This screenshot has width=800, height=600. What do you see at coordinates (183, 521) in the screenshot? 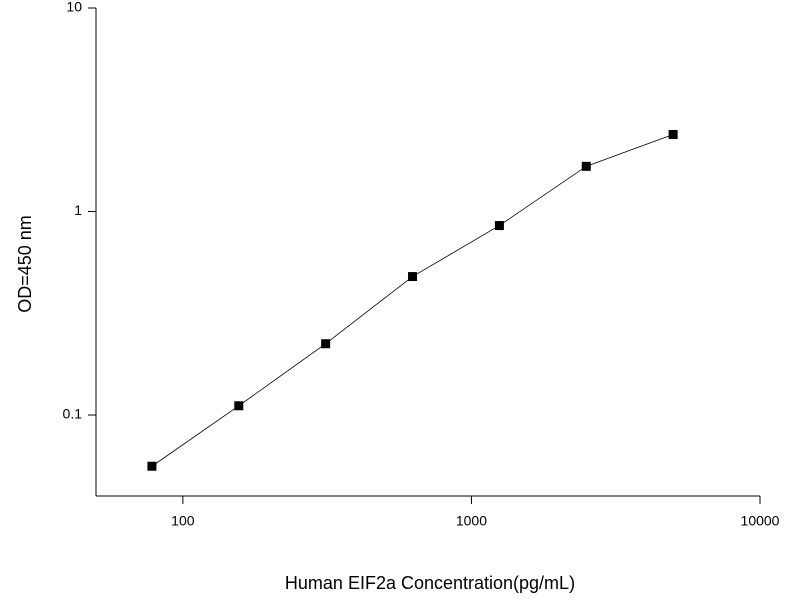
I see `x-tick-label: 100` at bounding box center [183, 521].